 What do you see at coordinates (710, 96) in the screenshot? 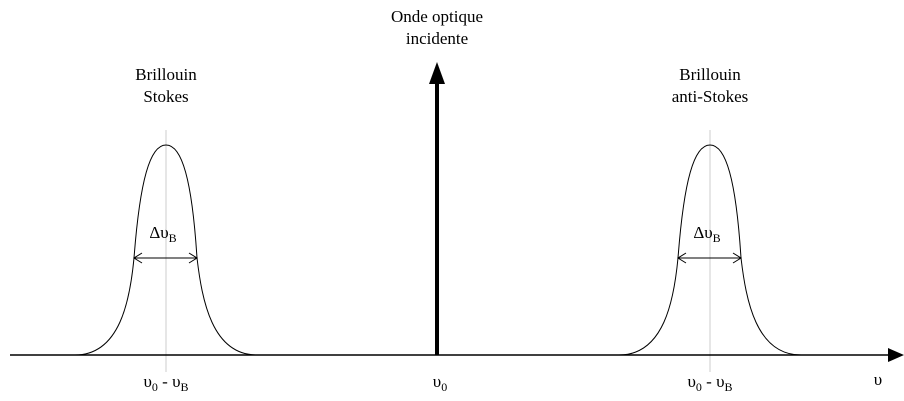
I see `peak-title: anti-Stokes` at bounding box center [710, 96].